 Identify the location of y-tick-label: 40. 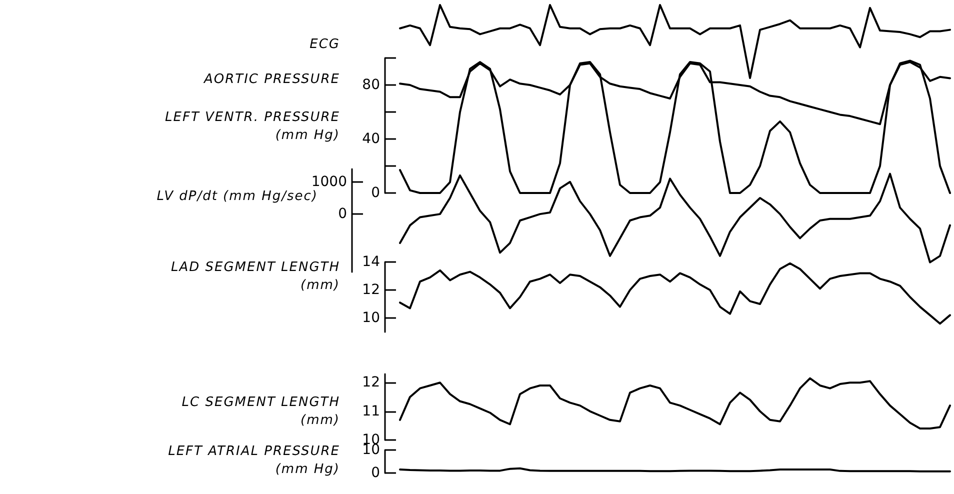
(371, 139).